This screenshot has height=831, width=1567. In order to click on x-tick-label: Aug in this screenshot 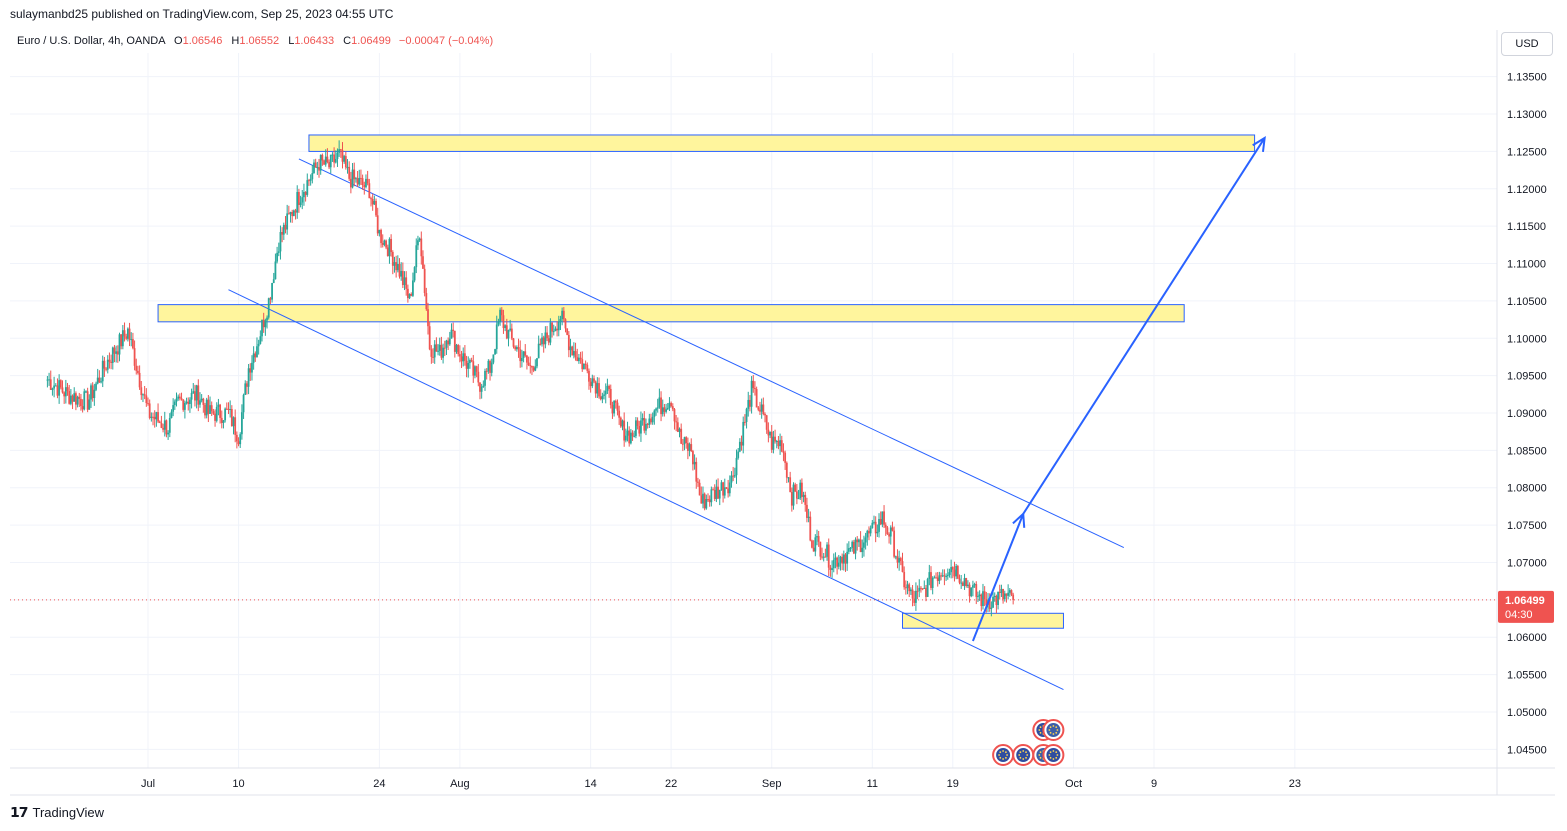, I will do `click(460, 784)`.